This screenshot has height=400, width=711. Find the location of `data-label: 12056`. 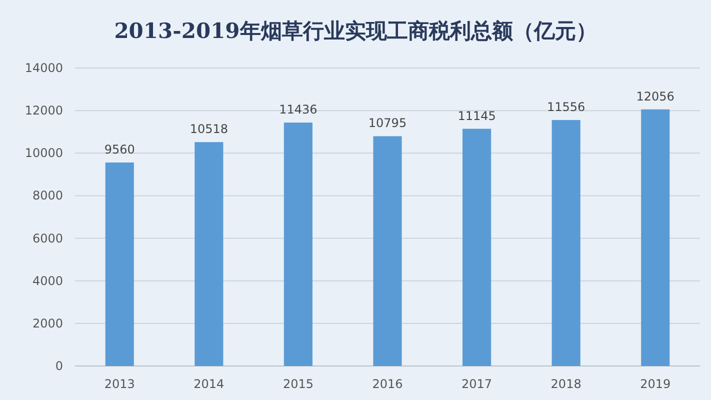

data-label: 12056 is located at coordinates (655, 96).